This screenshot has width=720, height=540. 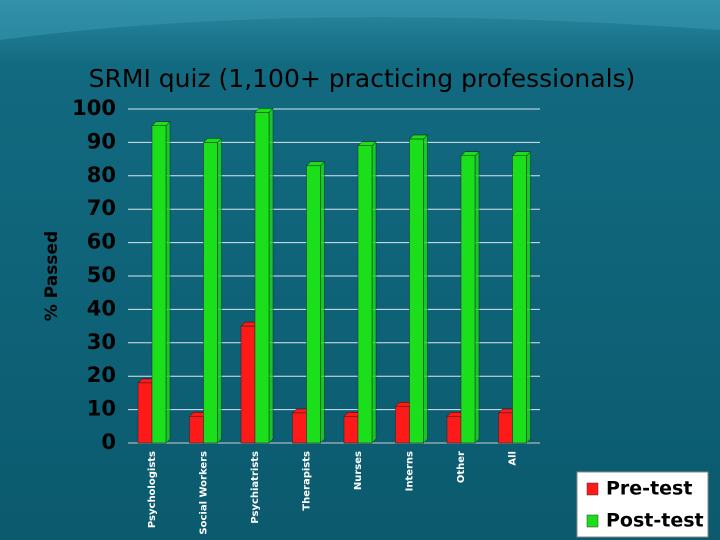 What do you see at coordinates (203, 493) in the screenshot?
I see `x-tick-label: Social Workers` at bounding box center [203, 493].